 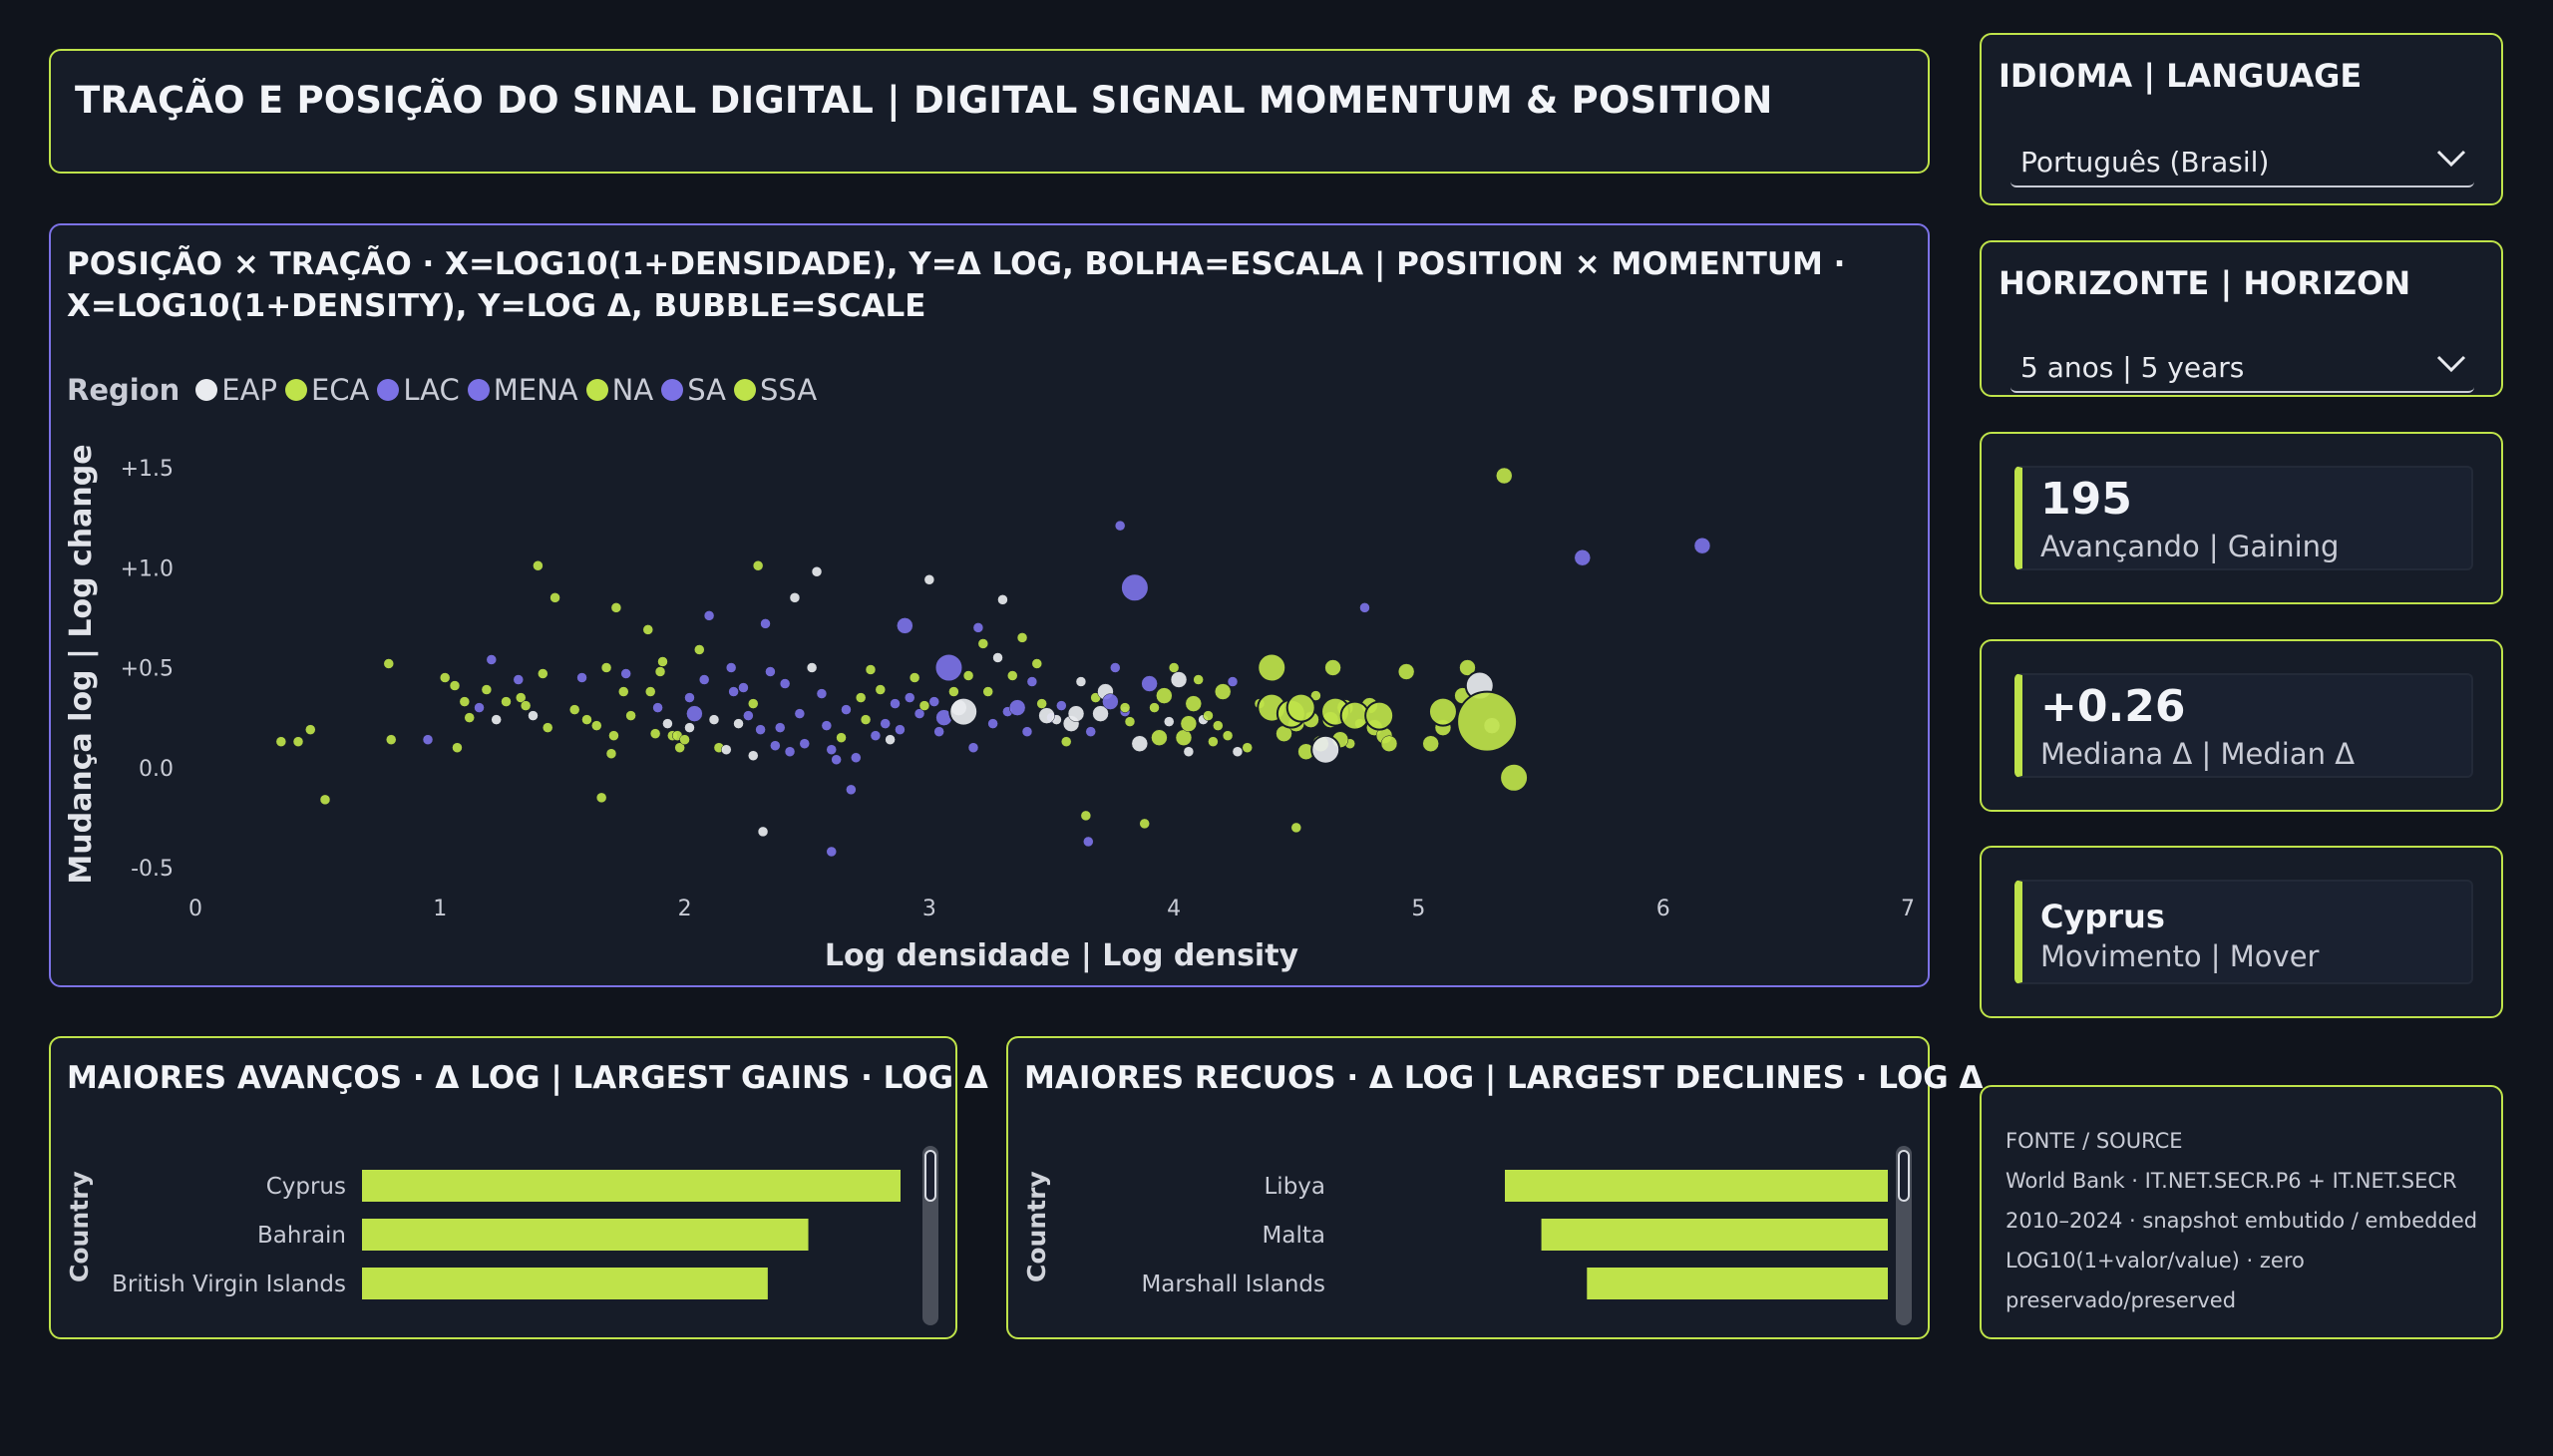 I want to click on legend-item-eap: EAP, so click(x=236, y=390).